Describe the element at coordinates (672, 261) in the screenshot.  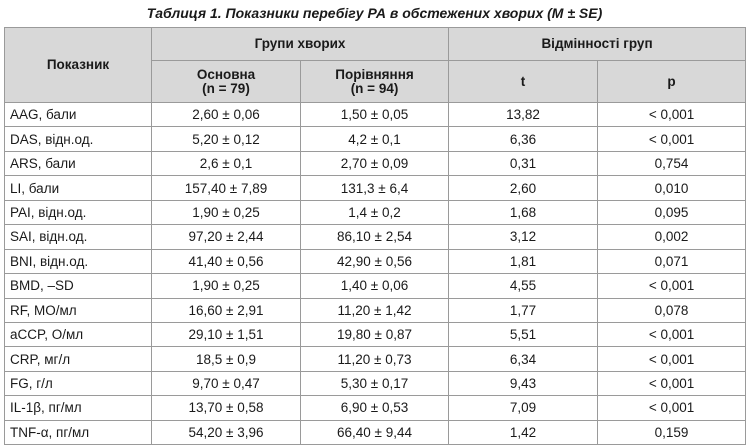
I see `row-p-value: 0,071` at that location.